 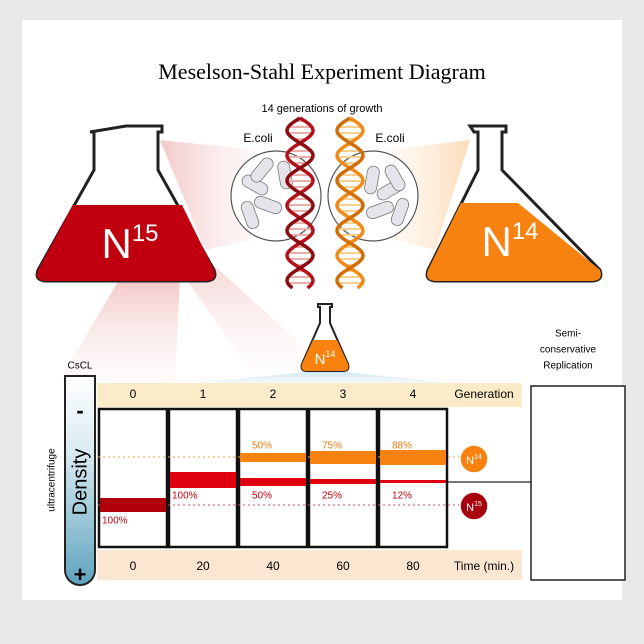 I want to click on flask-right-liquid, so click(x=514, y=242).